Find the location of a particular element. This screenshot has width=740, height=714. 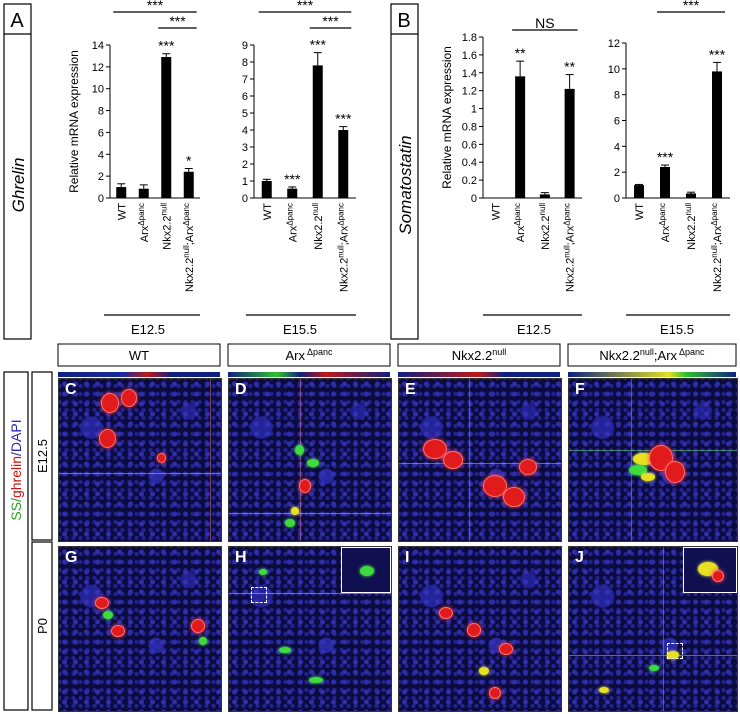

c2-ytick-label-0: 0 is located at coordinates (474, 199).